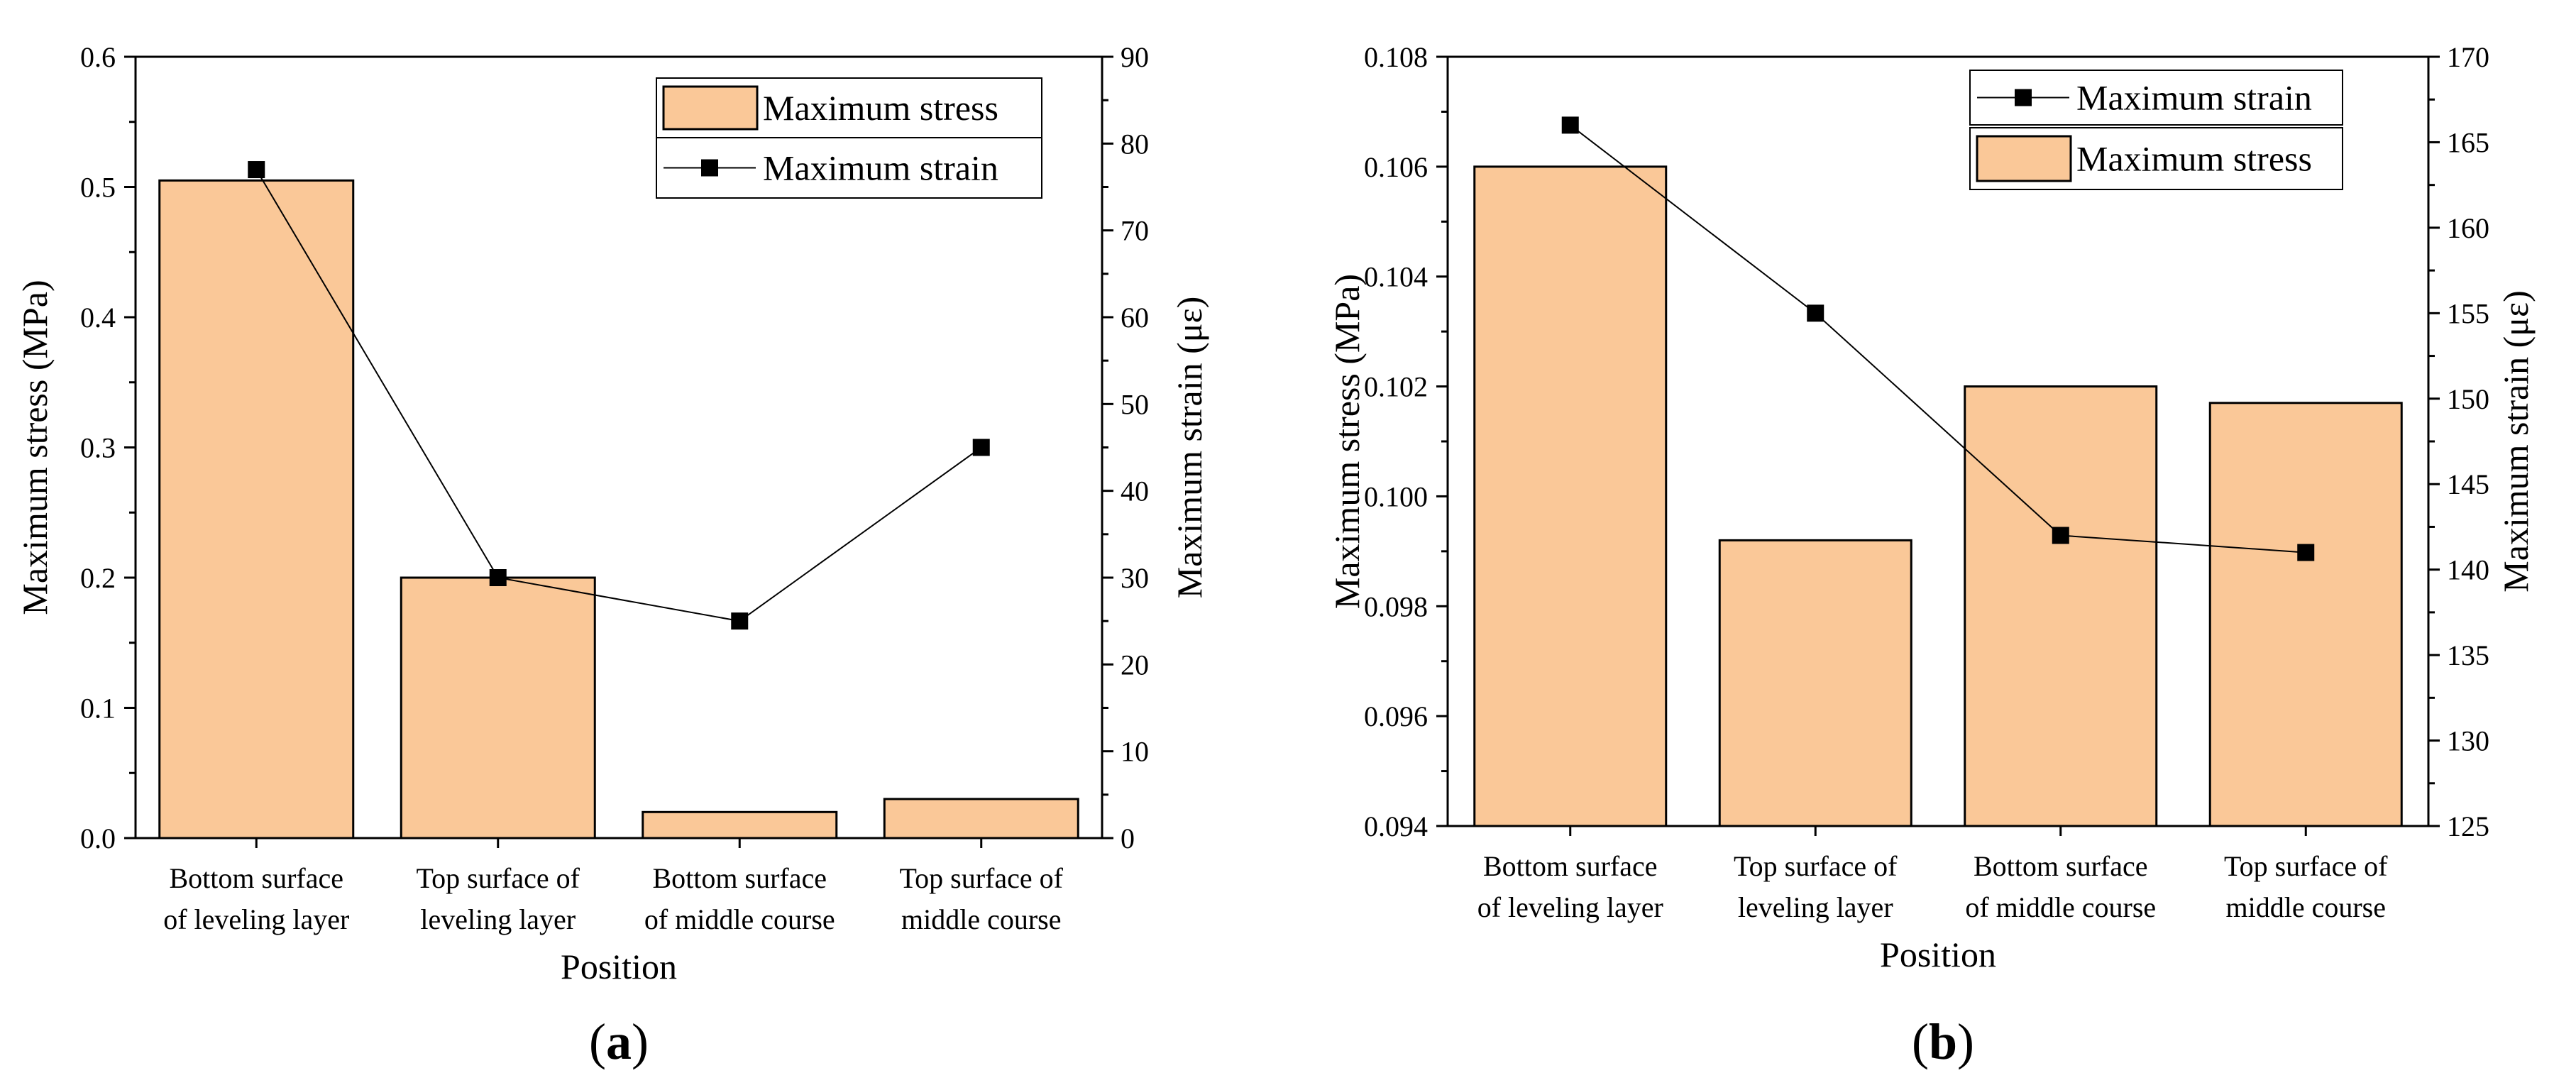 This screenshot has width=2576, height=1090. I want to click on right-tick-label: 170, so click(2468, 57).